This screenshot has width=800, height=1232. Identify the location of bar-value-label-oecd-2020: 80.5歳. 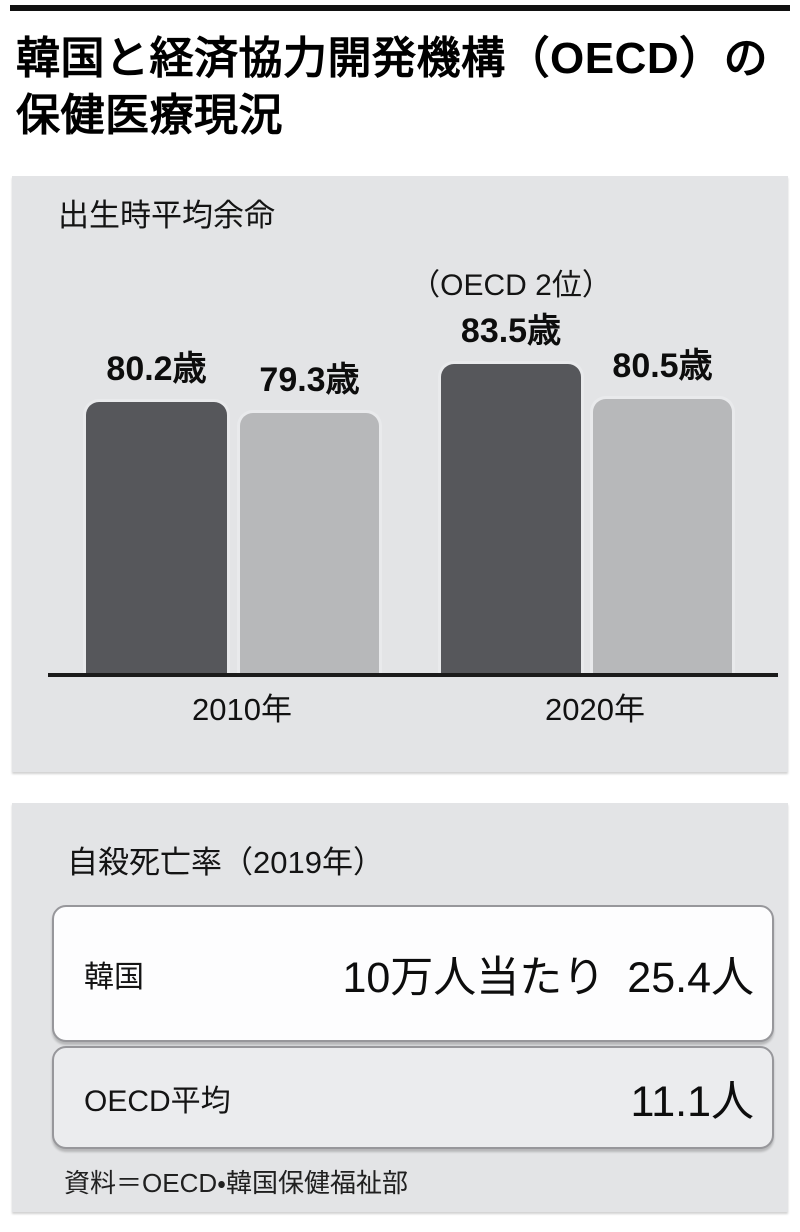
(662, 366).